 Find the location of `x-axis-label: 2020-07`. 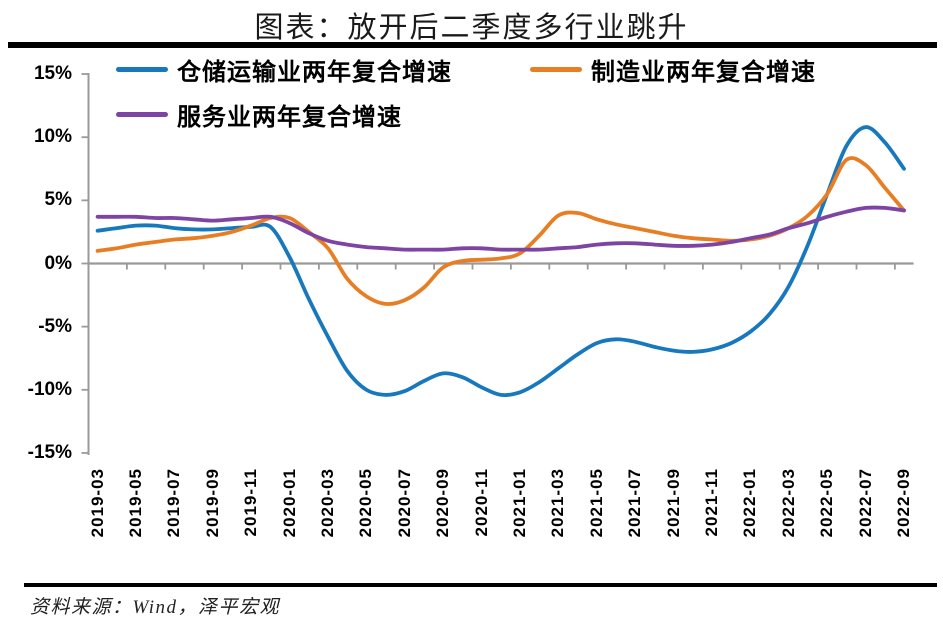

x-axis-label: 2020-07 is located at coordinates (404, 503).